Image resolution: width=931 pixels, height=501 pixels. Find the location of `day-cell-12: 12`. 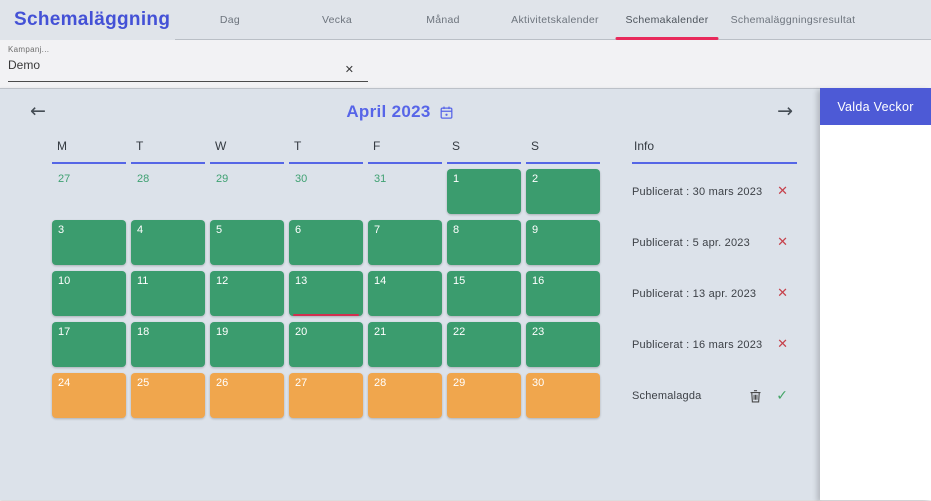

day-cell-12: 12 is located at coordinates (247, 293).